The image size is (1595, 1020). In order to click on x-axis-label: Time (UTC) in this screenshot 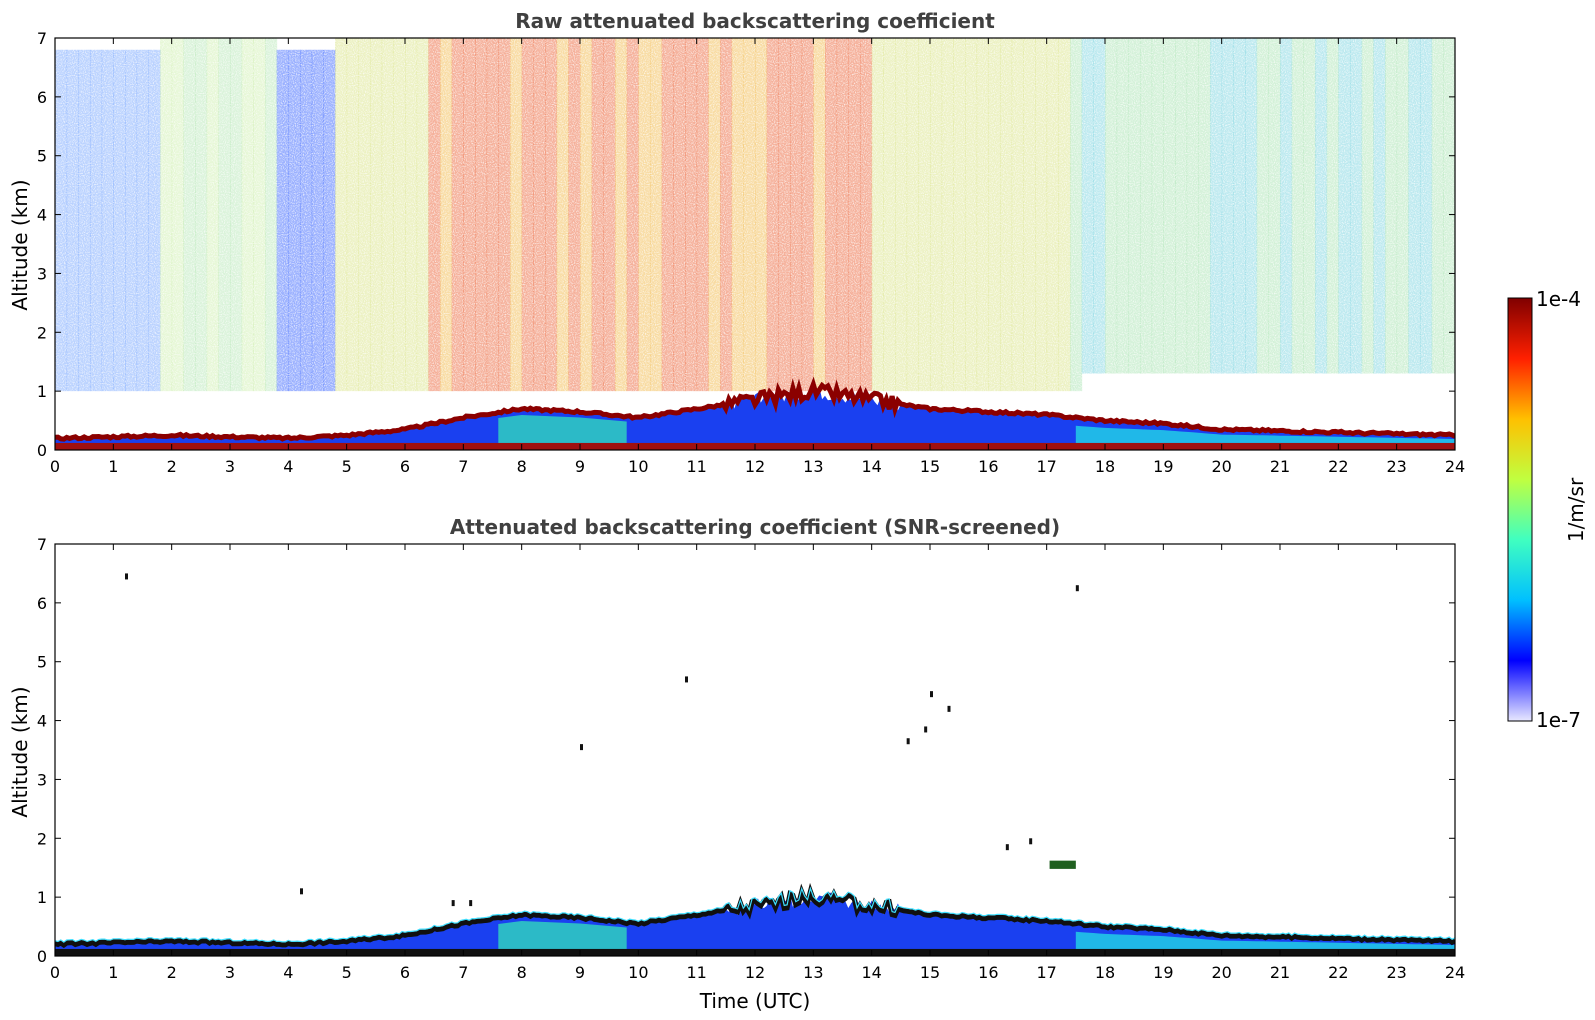, I will do `click(755, 1001)`.